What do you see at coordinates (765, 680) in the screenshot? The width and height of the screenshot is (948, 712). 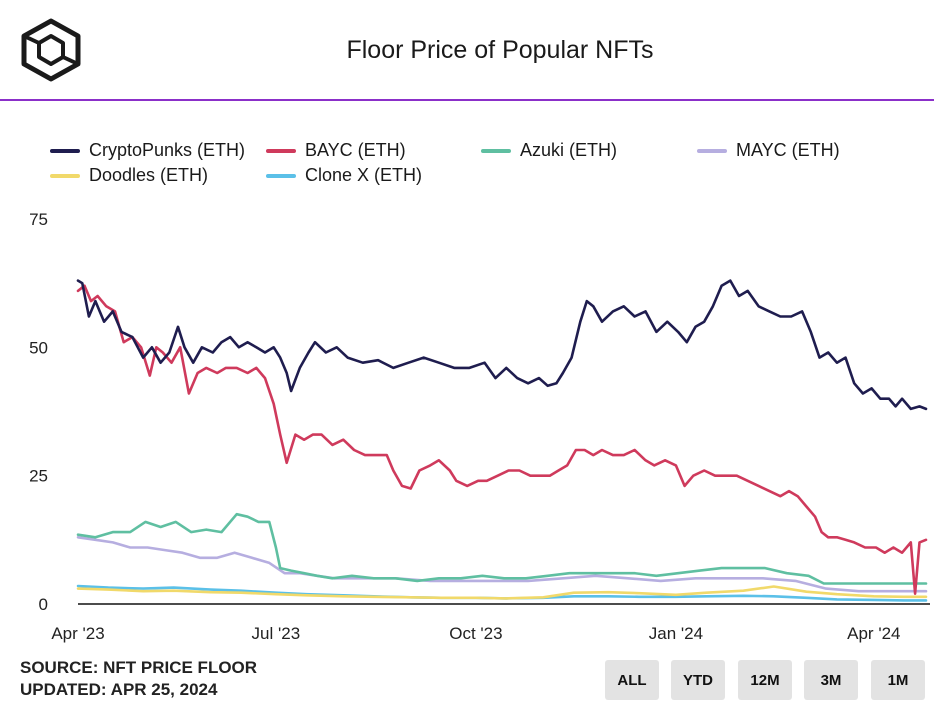 I see `range-button-12m: 12M` at bounding box center [765, 680].